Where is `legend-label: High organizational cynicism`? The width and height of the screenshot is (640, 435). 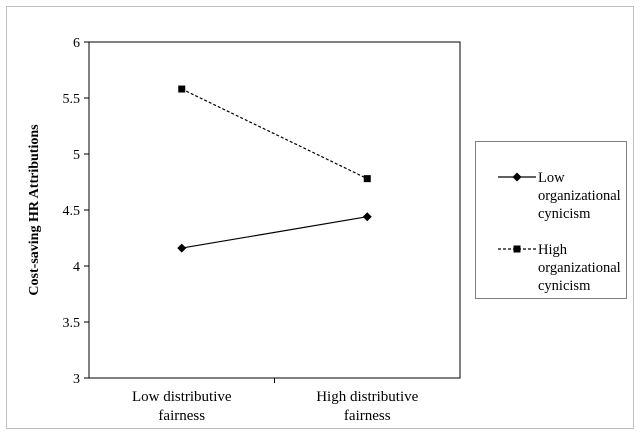
legend-label: High organizational cynicism is located at coordinates (579, 268).